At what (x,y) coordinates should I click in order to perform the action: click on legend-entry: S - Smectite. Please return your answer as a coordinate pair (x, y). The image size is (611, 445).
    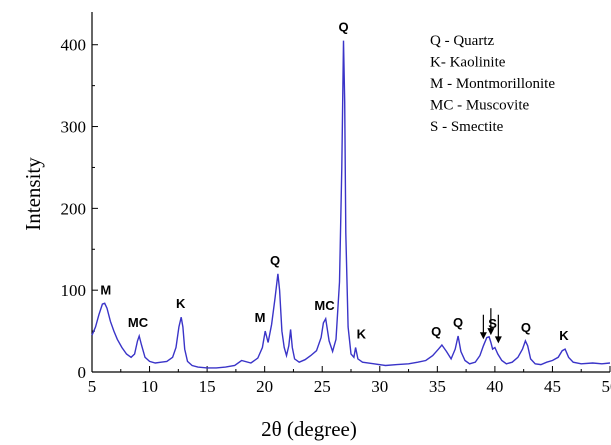
    Looking at the image, I should click on (467, 127).